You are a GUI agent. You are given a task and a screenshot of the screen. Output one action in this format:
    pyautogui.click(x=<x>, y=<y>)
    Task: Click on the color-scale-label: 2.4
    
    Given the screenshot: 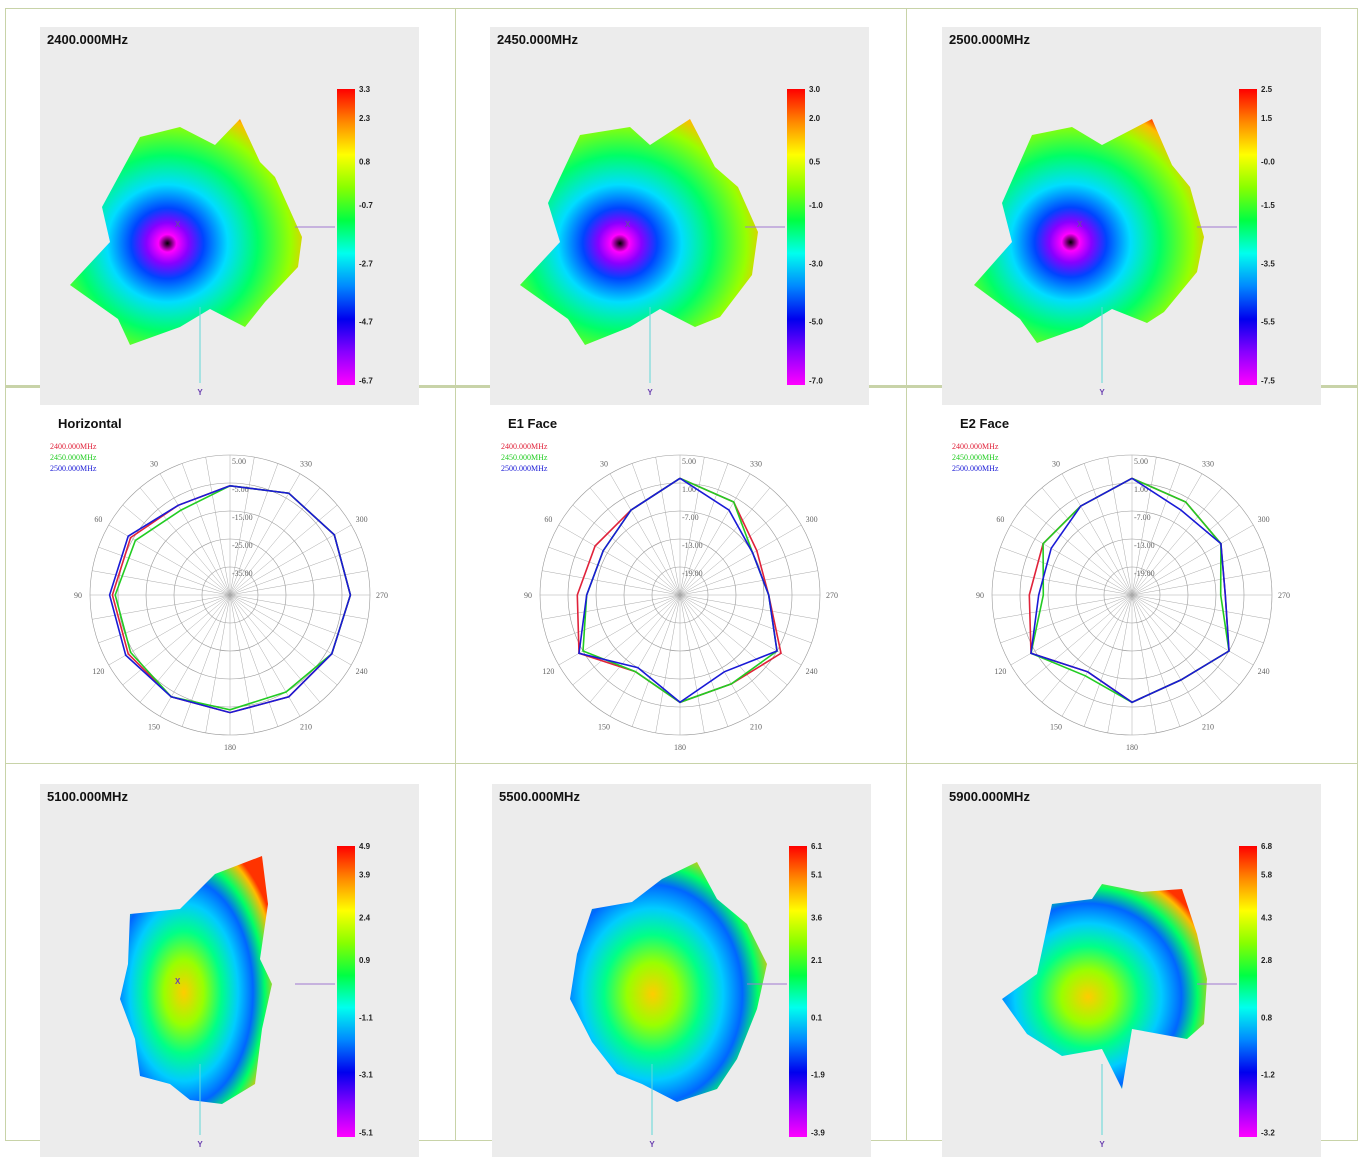 What is the action you would take?
    pyautogui.click(x=365, y=917)
    